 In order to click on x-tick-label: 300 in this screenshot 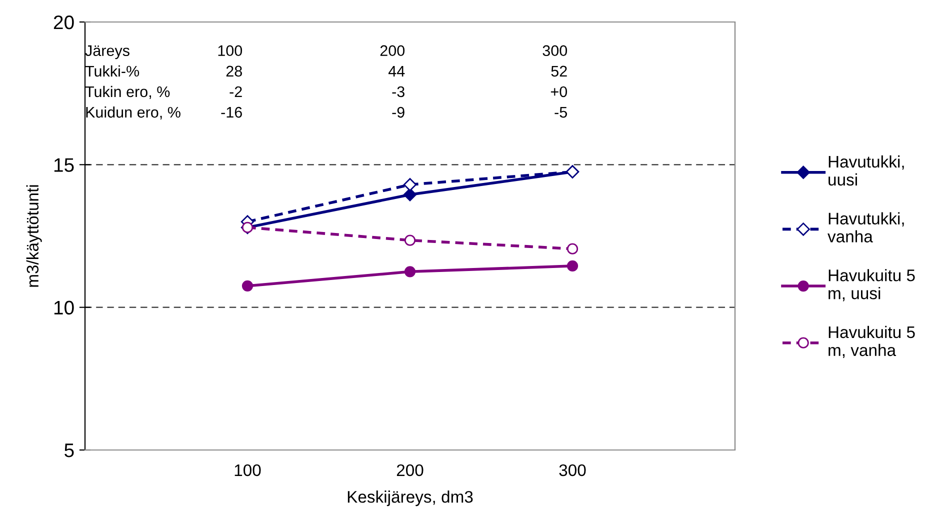, I will do `click(572, 470)`.